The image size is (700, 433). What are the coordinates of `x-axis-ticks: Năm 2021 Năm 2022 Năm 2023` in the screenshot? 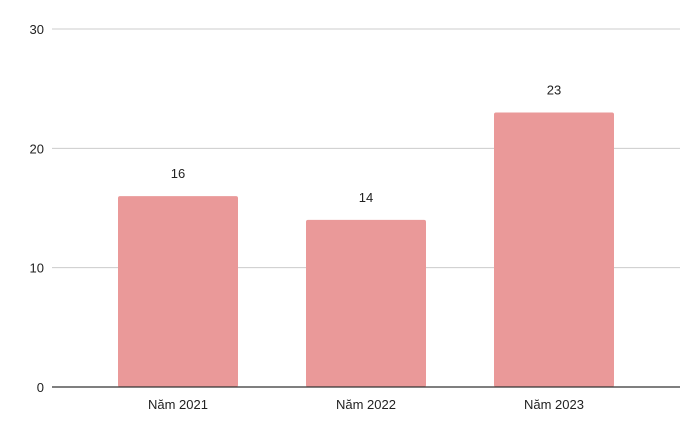 It's located at (366, 404).